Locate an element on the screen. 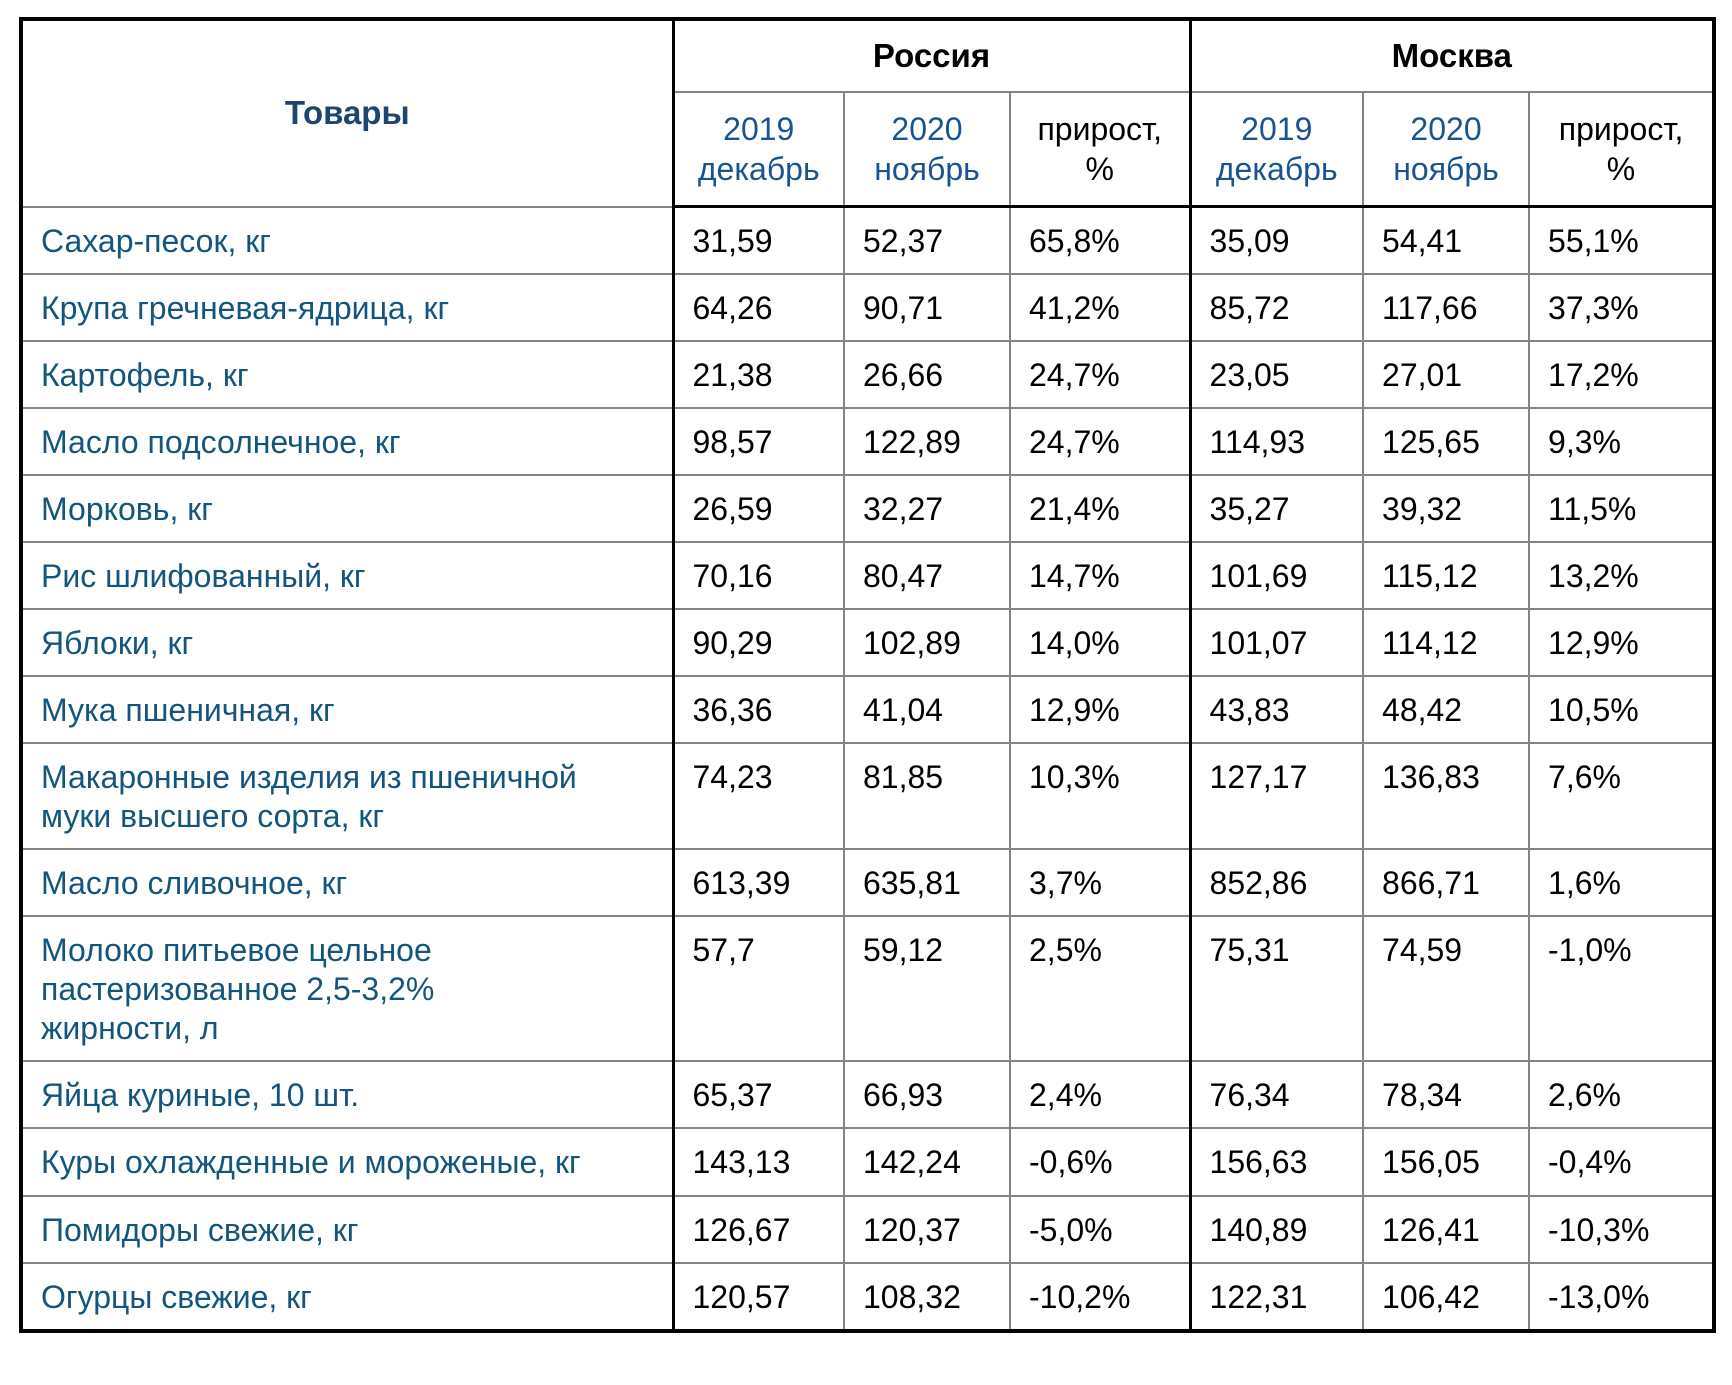  russia-2020-november-value: 120,37 is located at coordinates (927, 1229).